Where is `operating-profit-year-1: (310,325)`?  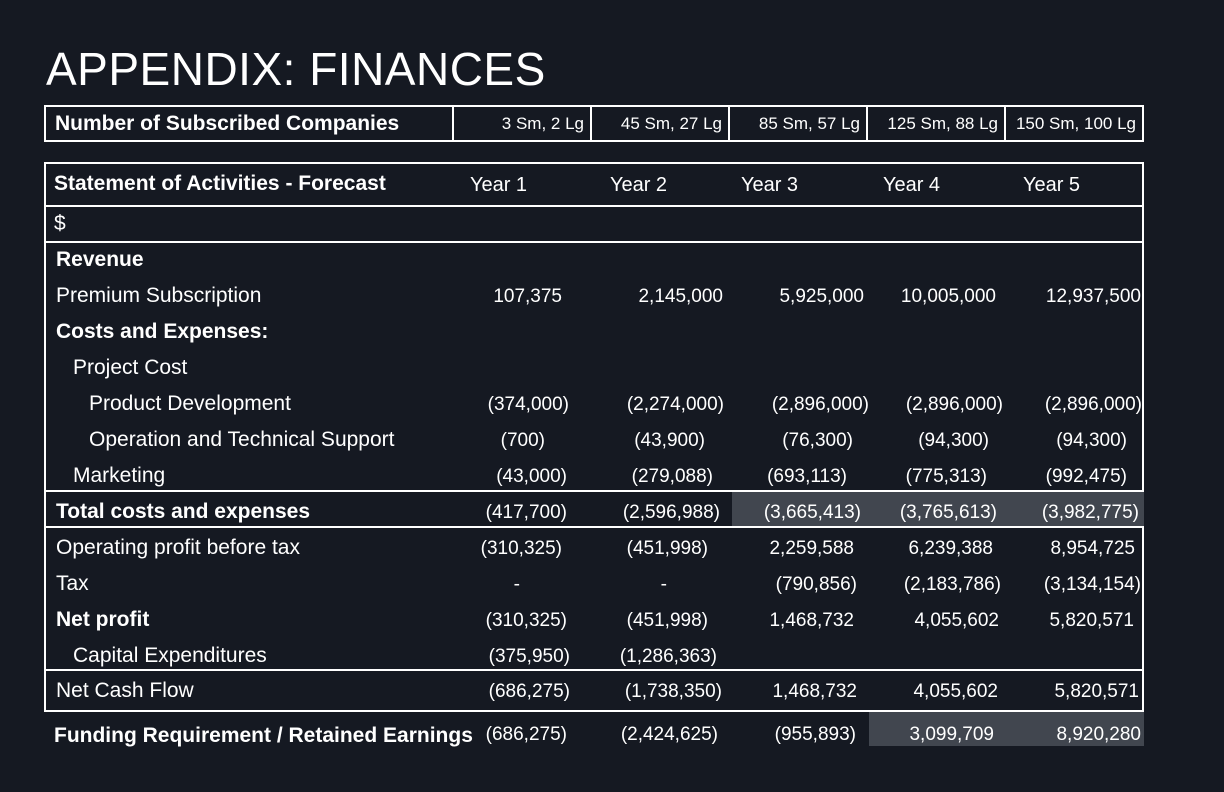 operating-profit-year-1: (310,325) is located at coordinates (521, 548).